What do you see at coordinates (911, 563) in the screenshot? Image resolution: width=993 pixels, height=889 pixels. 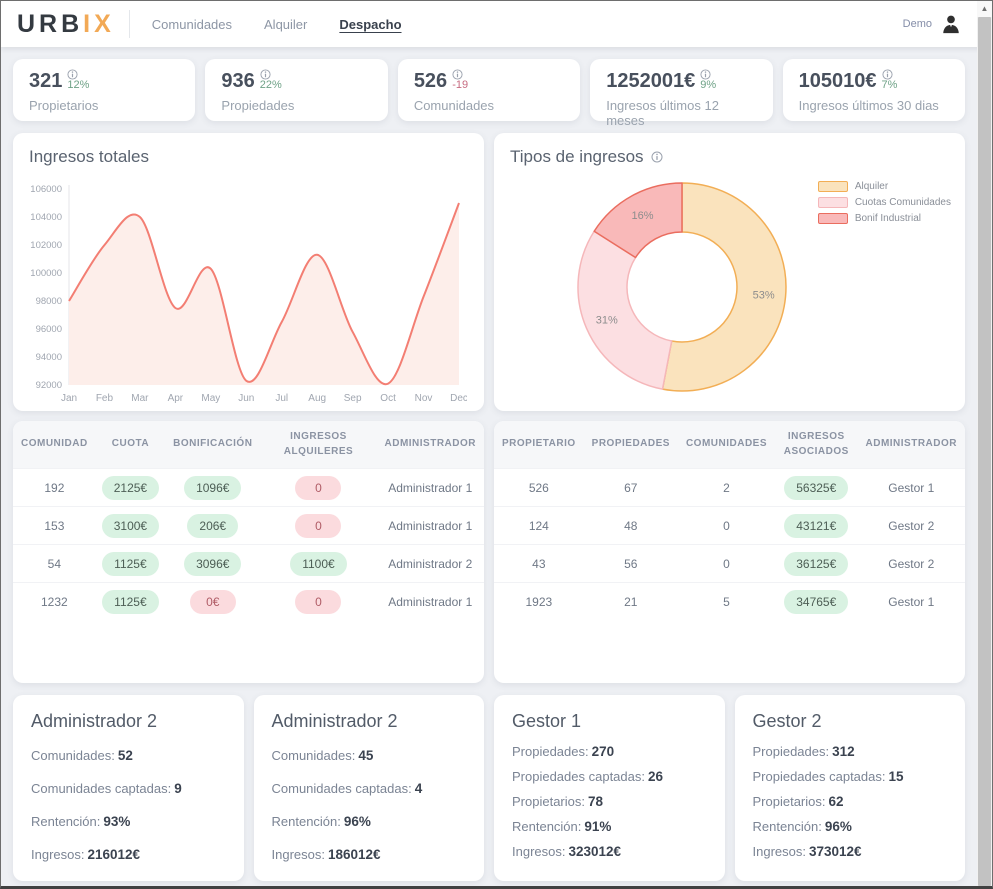 I see `table-cell: Gestor 2` at bounding box center [911, 563].